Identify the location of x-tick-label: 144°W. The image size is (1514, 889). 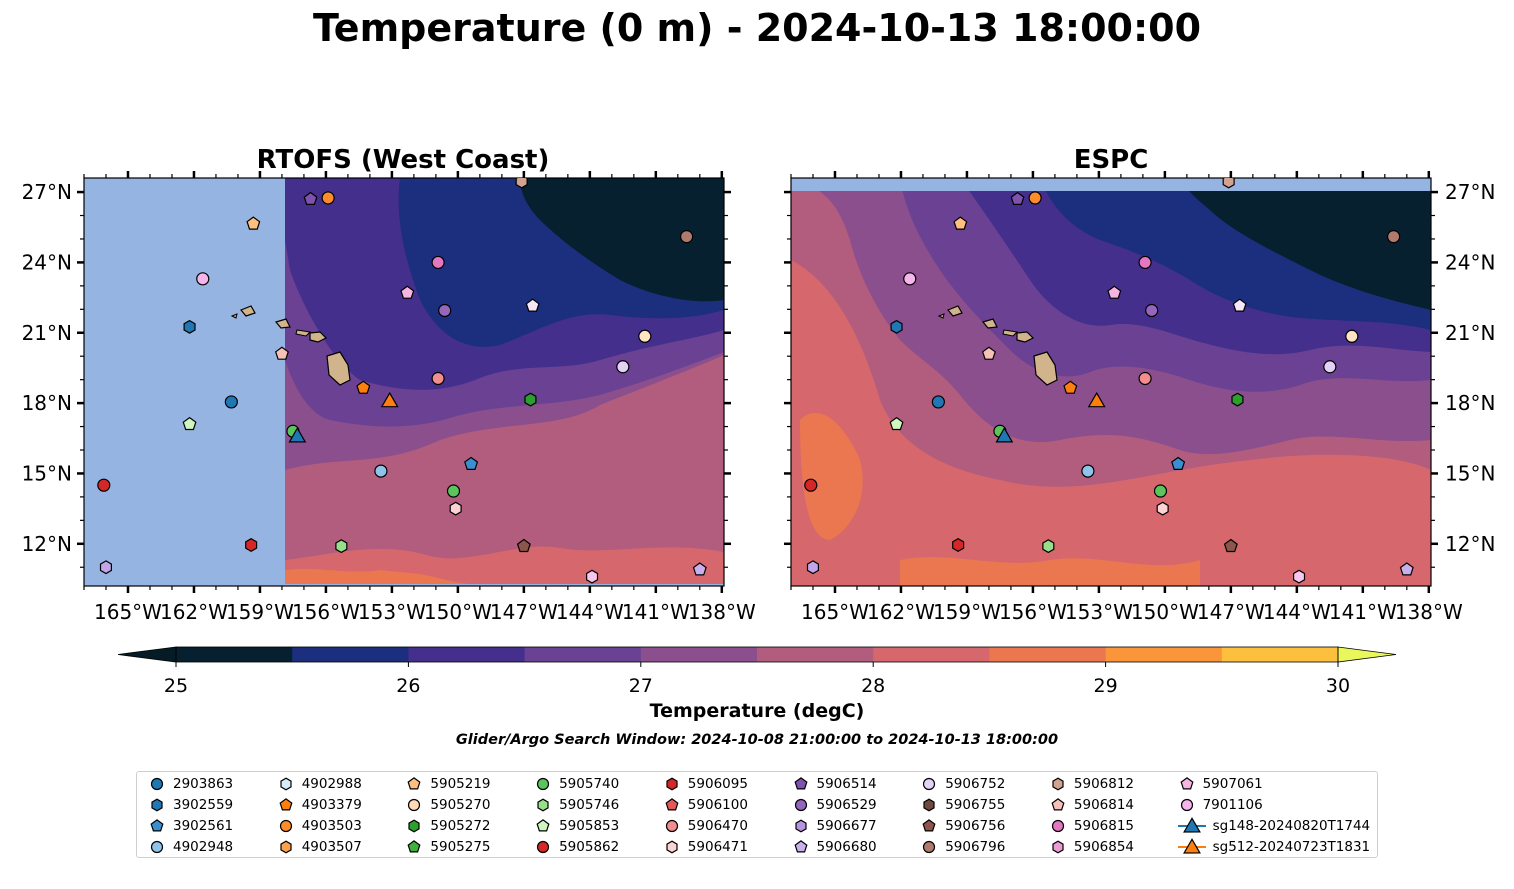
(590, 612).